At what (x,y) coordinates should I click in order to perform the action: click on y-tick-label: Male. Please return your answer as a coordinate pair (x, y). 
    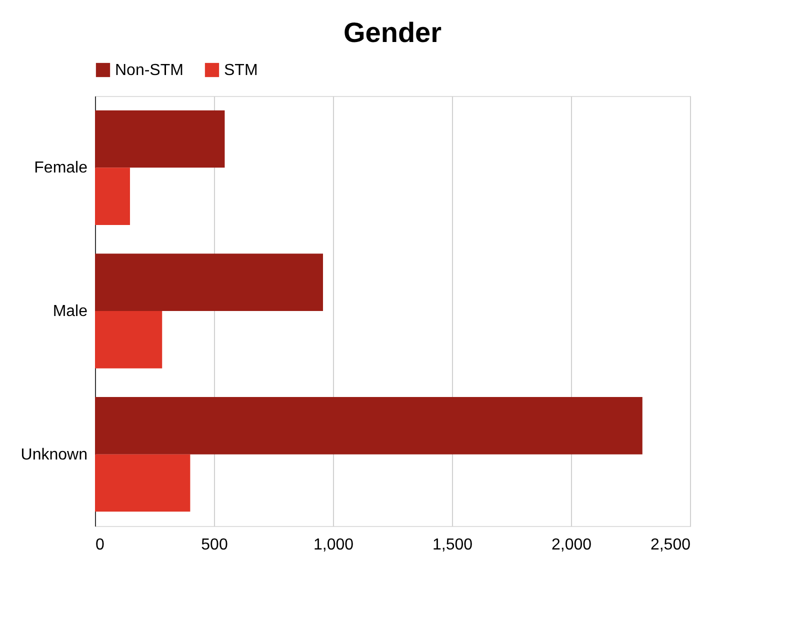
    Looking at the image, I should click on (70, 311).